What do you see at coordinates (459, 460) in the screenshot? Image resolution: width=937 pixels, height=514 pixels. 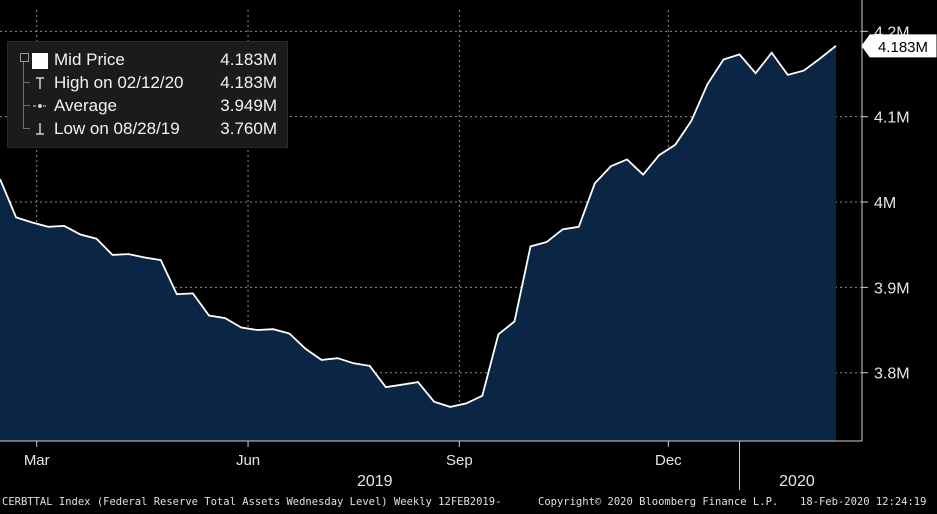 I see `x-tick-label: Sep` at bounding box center [459, 460].